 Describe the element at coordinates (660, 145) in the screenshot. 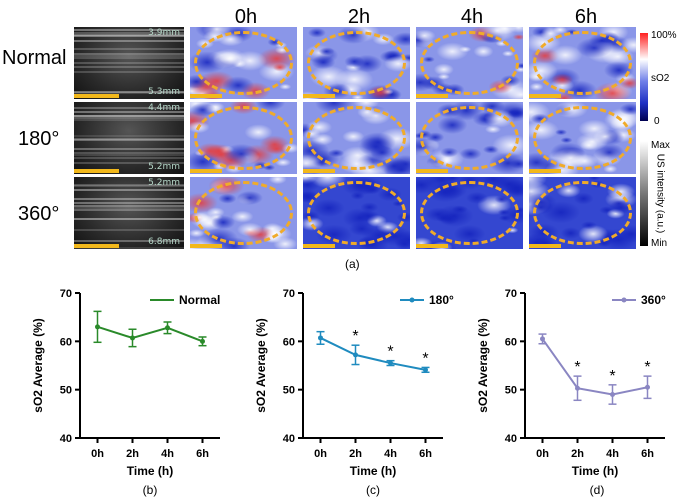

I see `us-colorbar-max: Max` at that location.